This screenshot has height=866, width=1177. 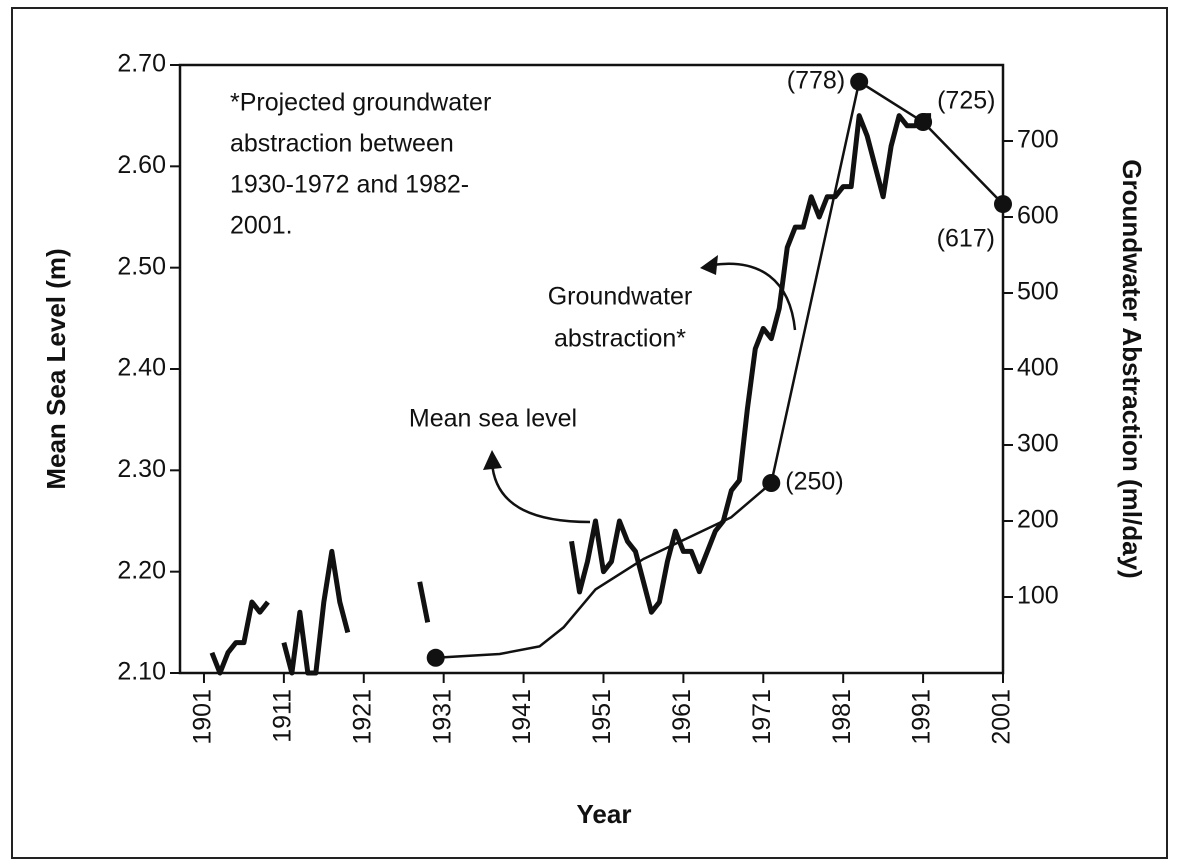 What do you see at coordinates (1038, 444) in the screenshot?
I see `y2-tick-label: 300` at bounding box center [1038, 444].